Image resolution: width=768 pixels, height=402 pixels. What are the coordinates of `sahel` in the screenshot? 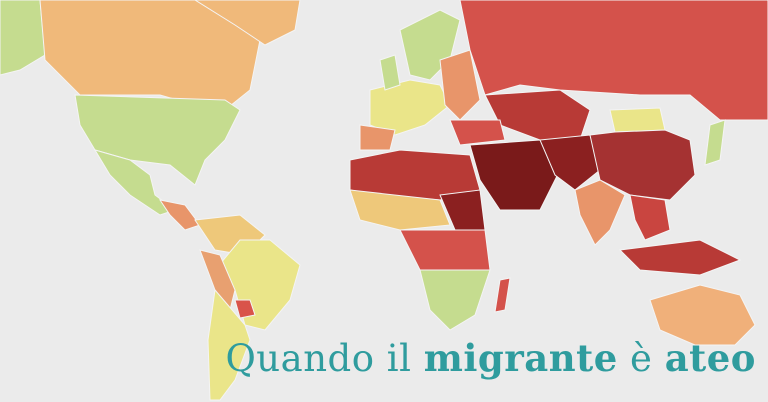 It's located at (400, 210).